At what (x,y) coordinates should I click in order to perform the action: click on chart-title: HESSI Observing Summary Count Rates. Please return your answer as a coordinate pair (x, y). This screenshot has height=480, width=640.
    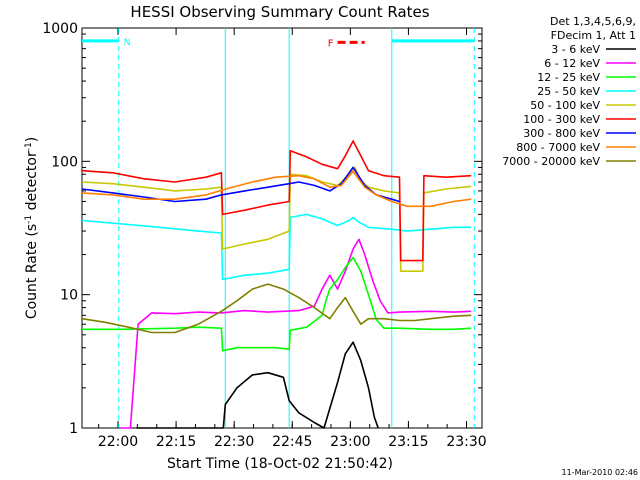
    Looking at the image, I should click on (279, 12).